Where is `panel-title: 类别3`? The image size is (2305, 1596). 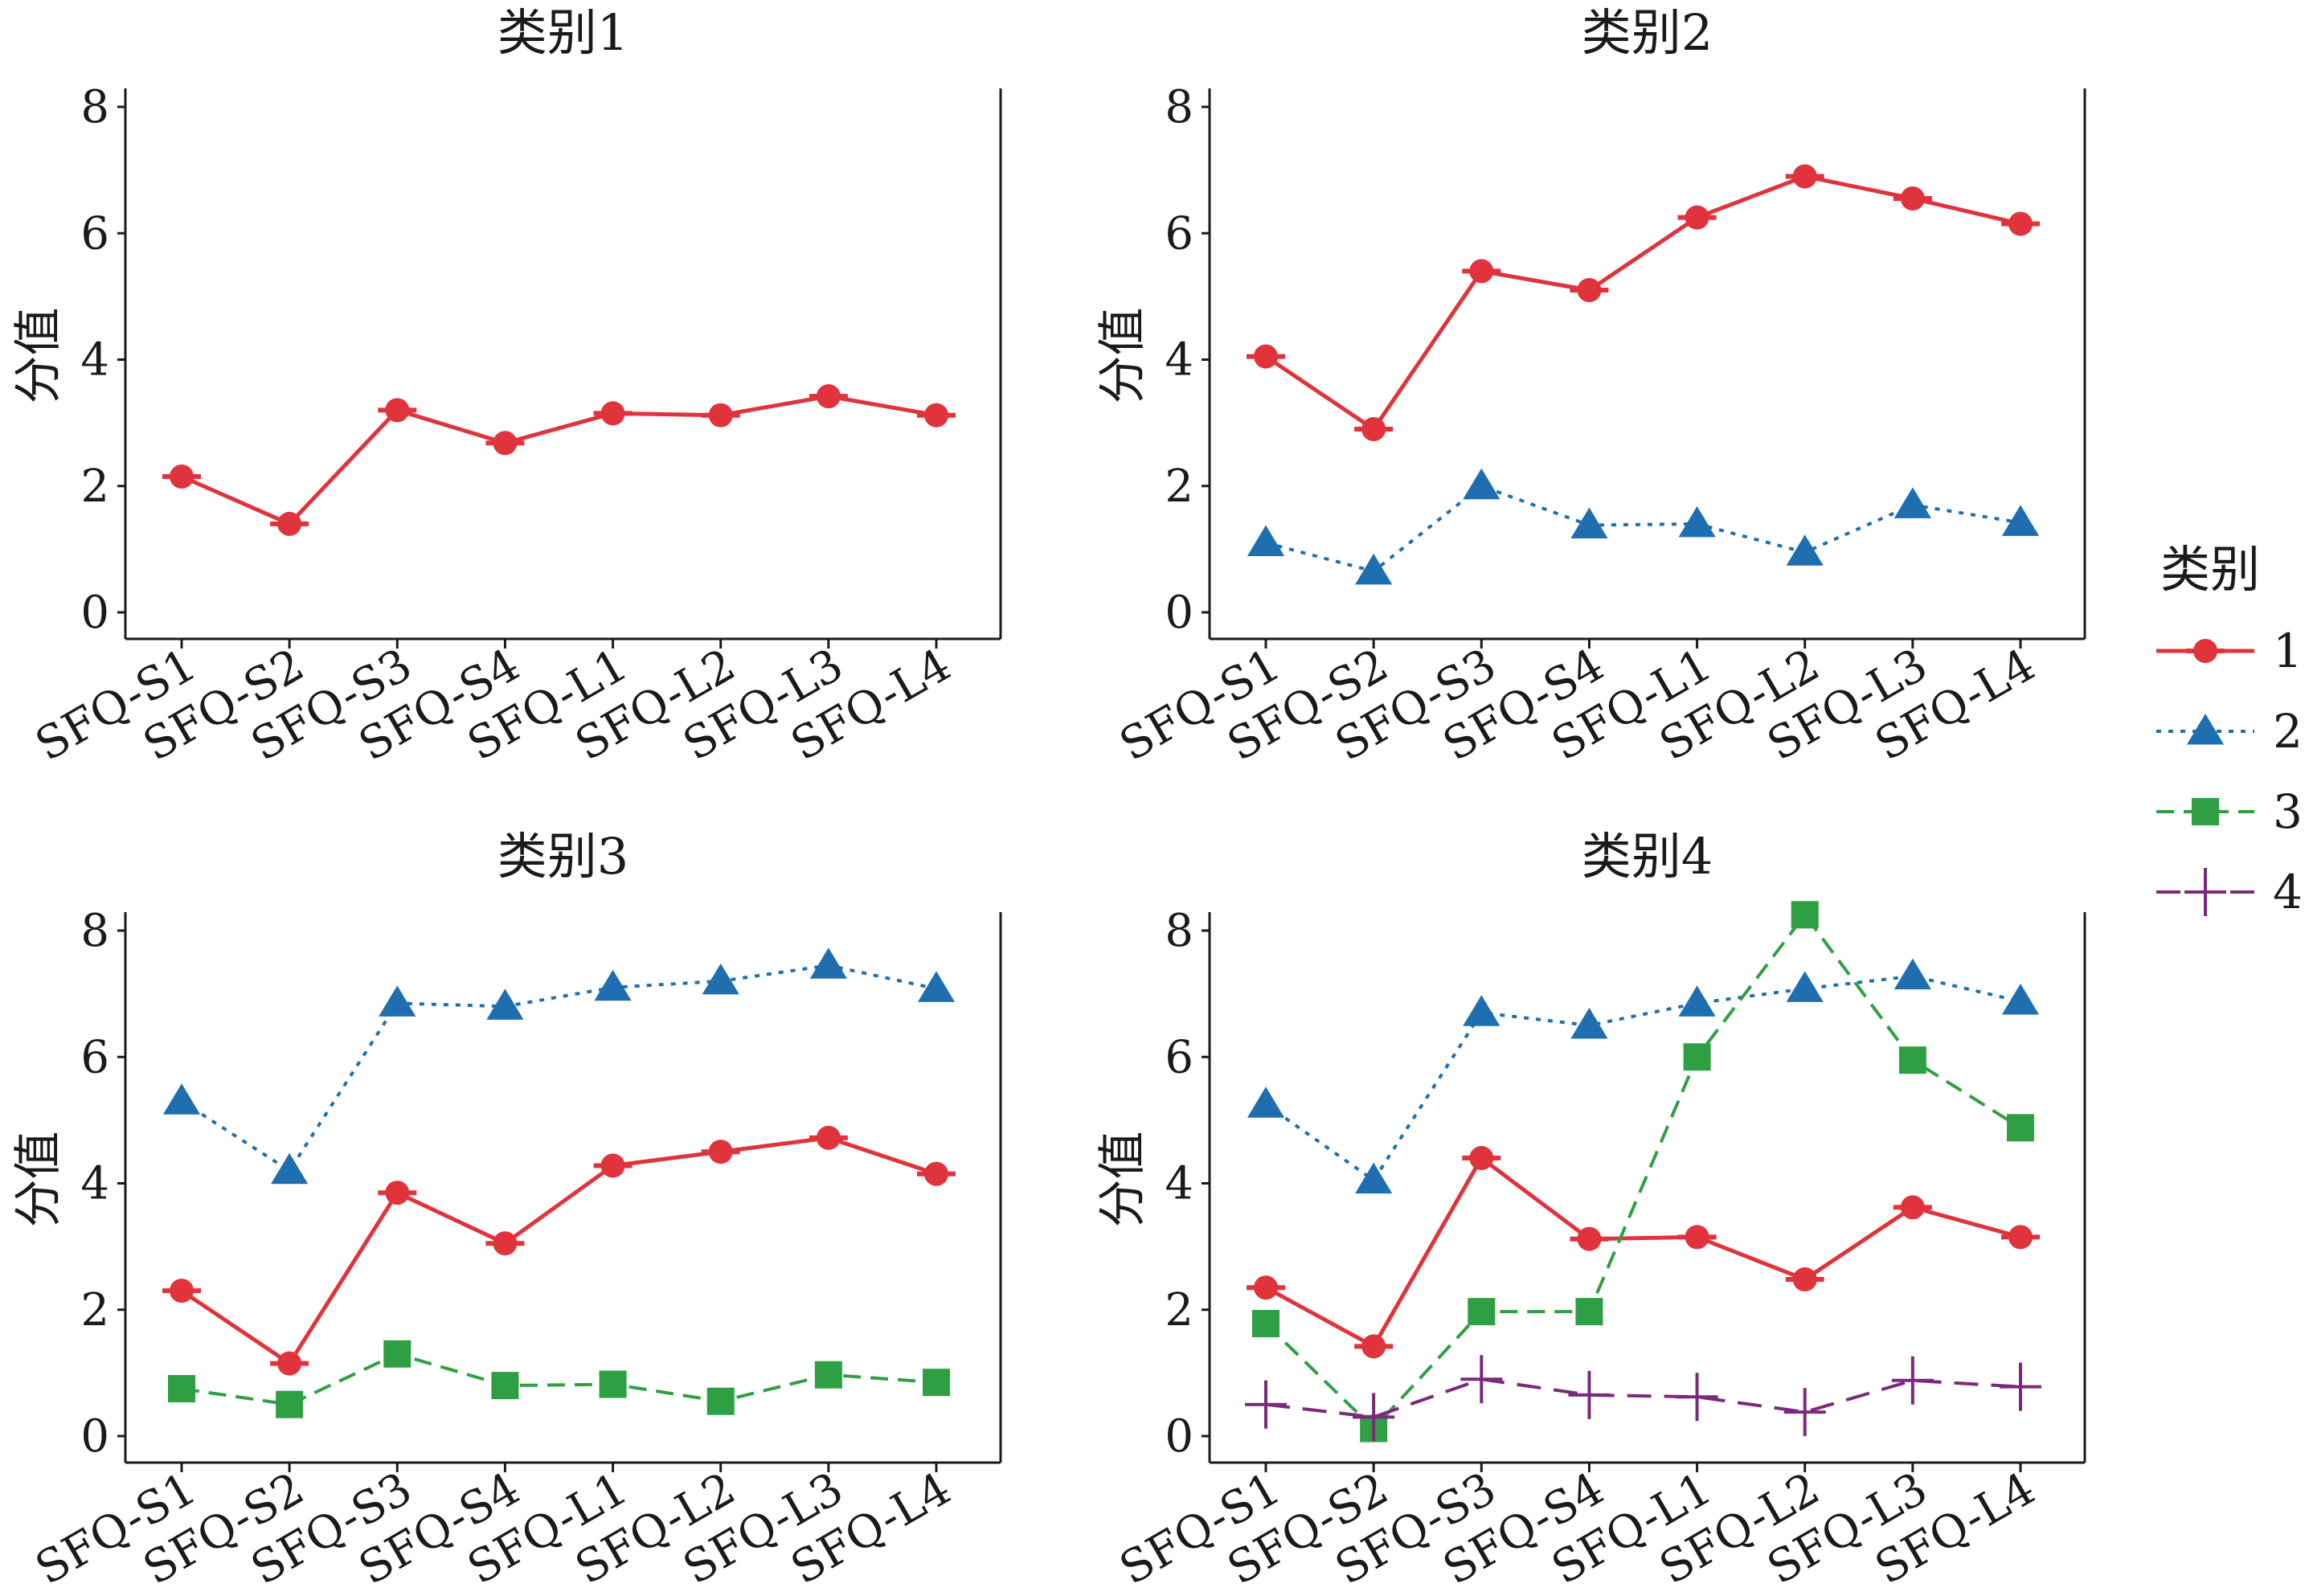
panel-title: 类别3 is located at coordinates (562, 856).